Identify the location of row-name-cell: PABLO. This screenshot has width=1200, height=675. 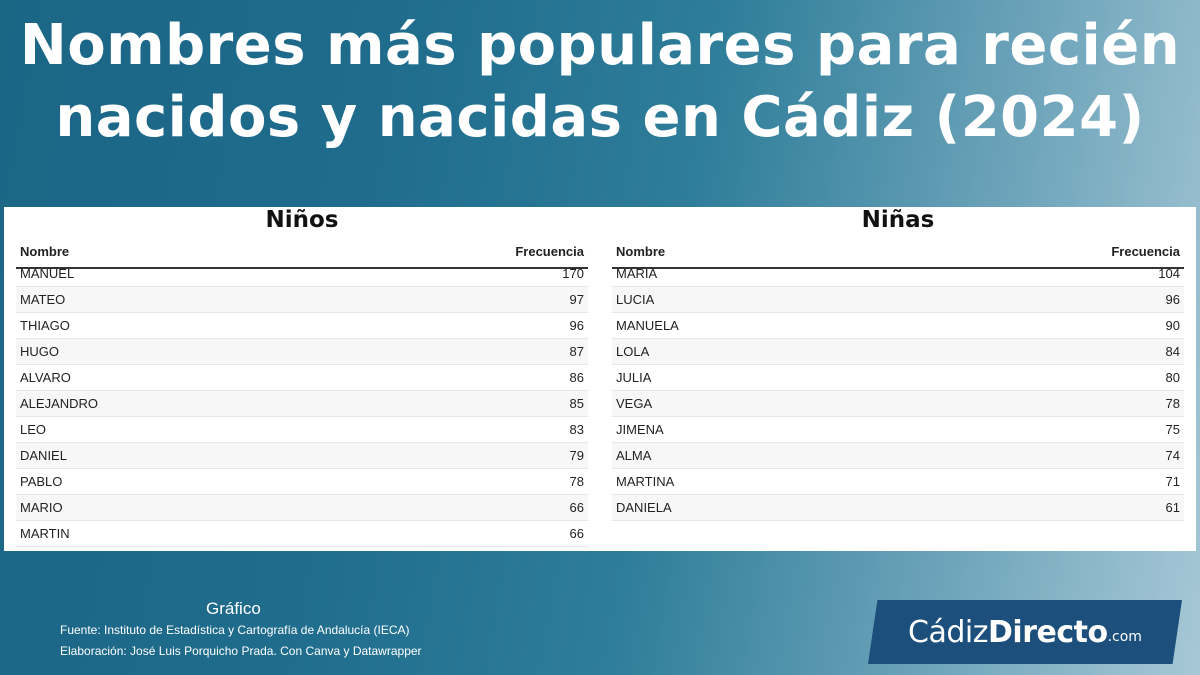
(41, 481).